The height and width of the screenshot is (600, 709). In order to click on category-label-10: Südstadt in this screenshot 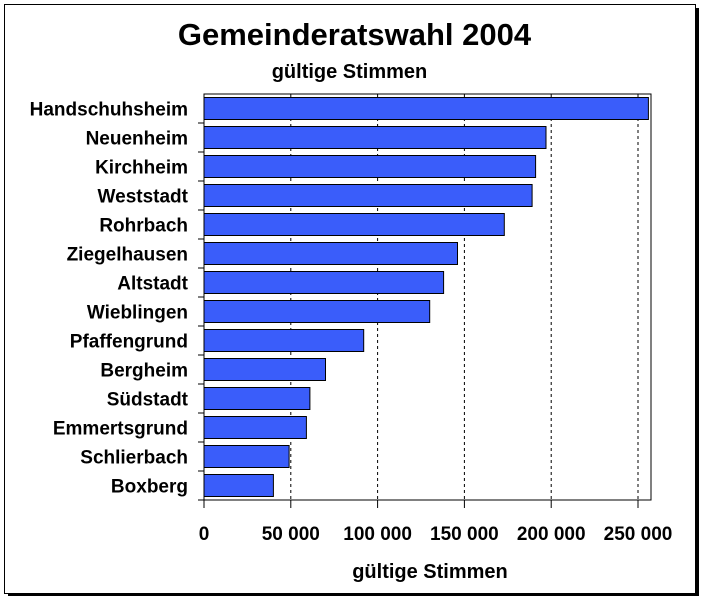, I will do `click(148, 400)`.